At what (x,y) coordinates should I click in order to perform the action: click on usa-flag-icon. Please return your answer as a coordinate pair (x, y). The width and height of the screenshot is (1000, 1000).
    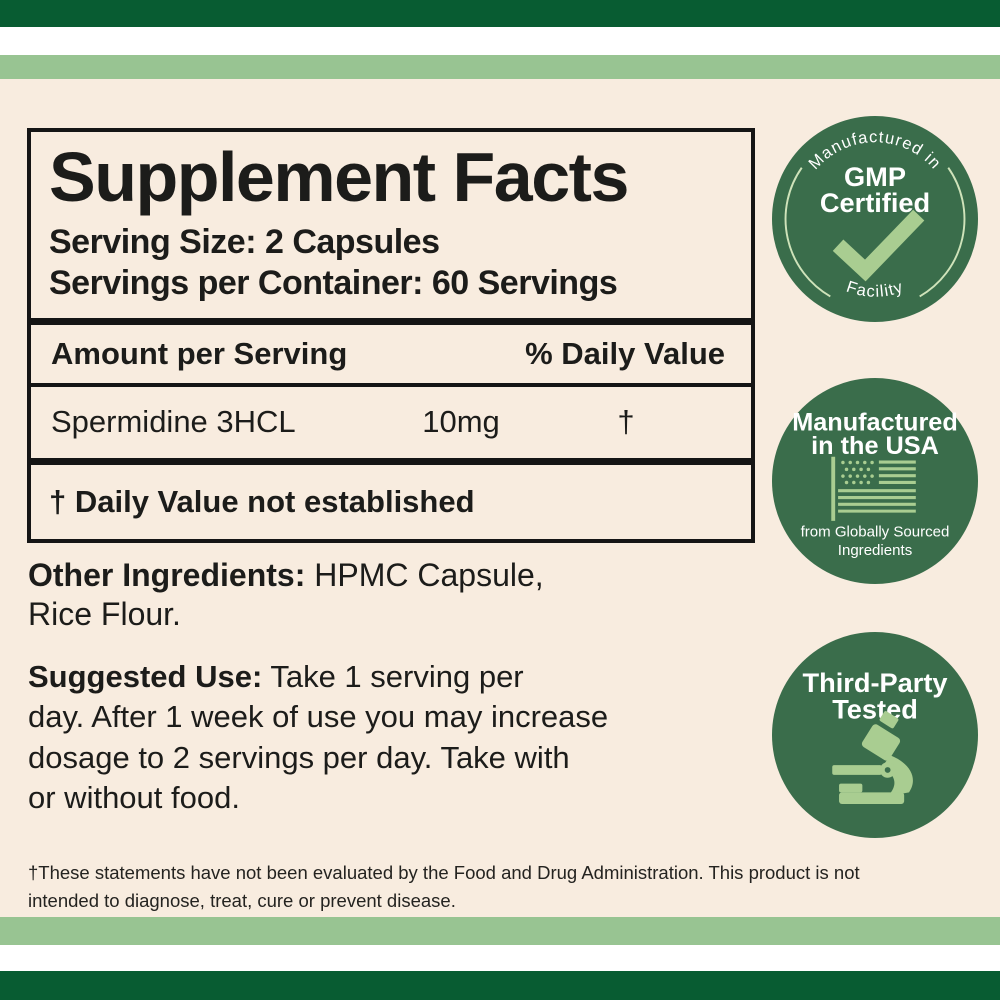
    Looking at the image, I should click on (873, 488).